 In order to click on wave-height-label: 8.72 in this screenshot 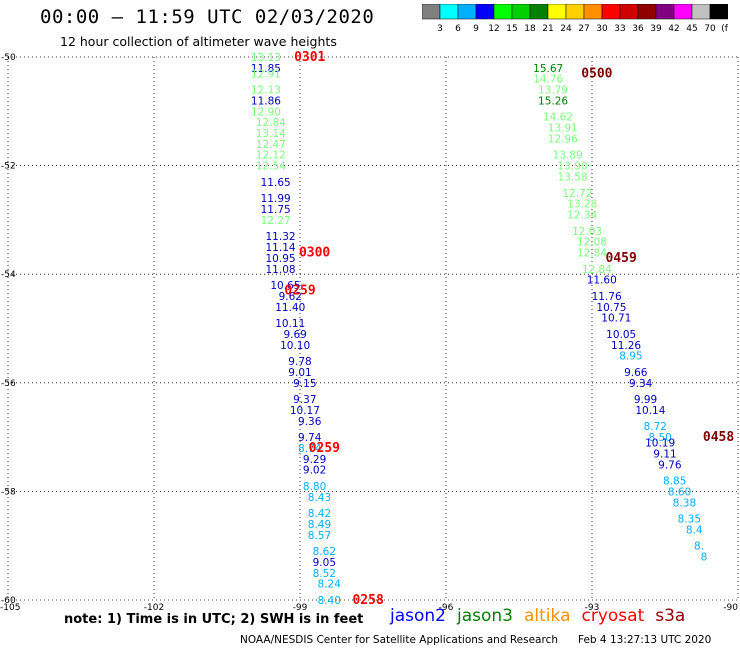, I will do `click(655, 427)`.